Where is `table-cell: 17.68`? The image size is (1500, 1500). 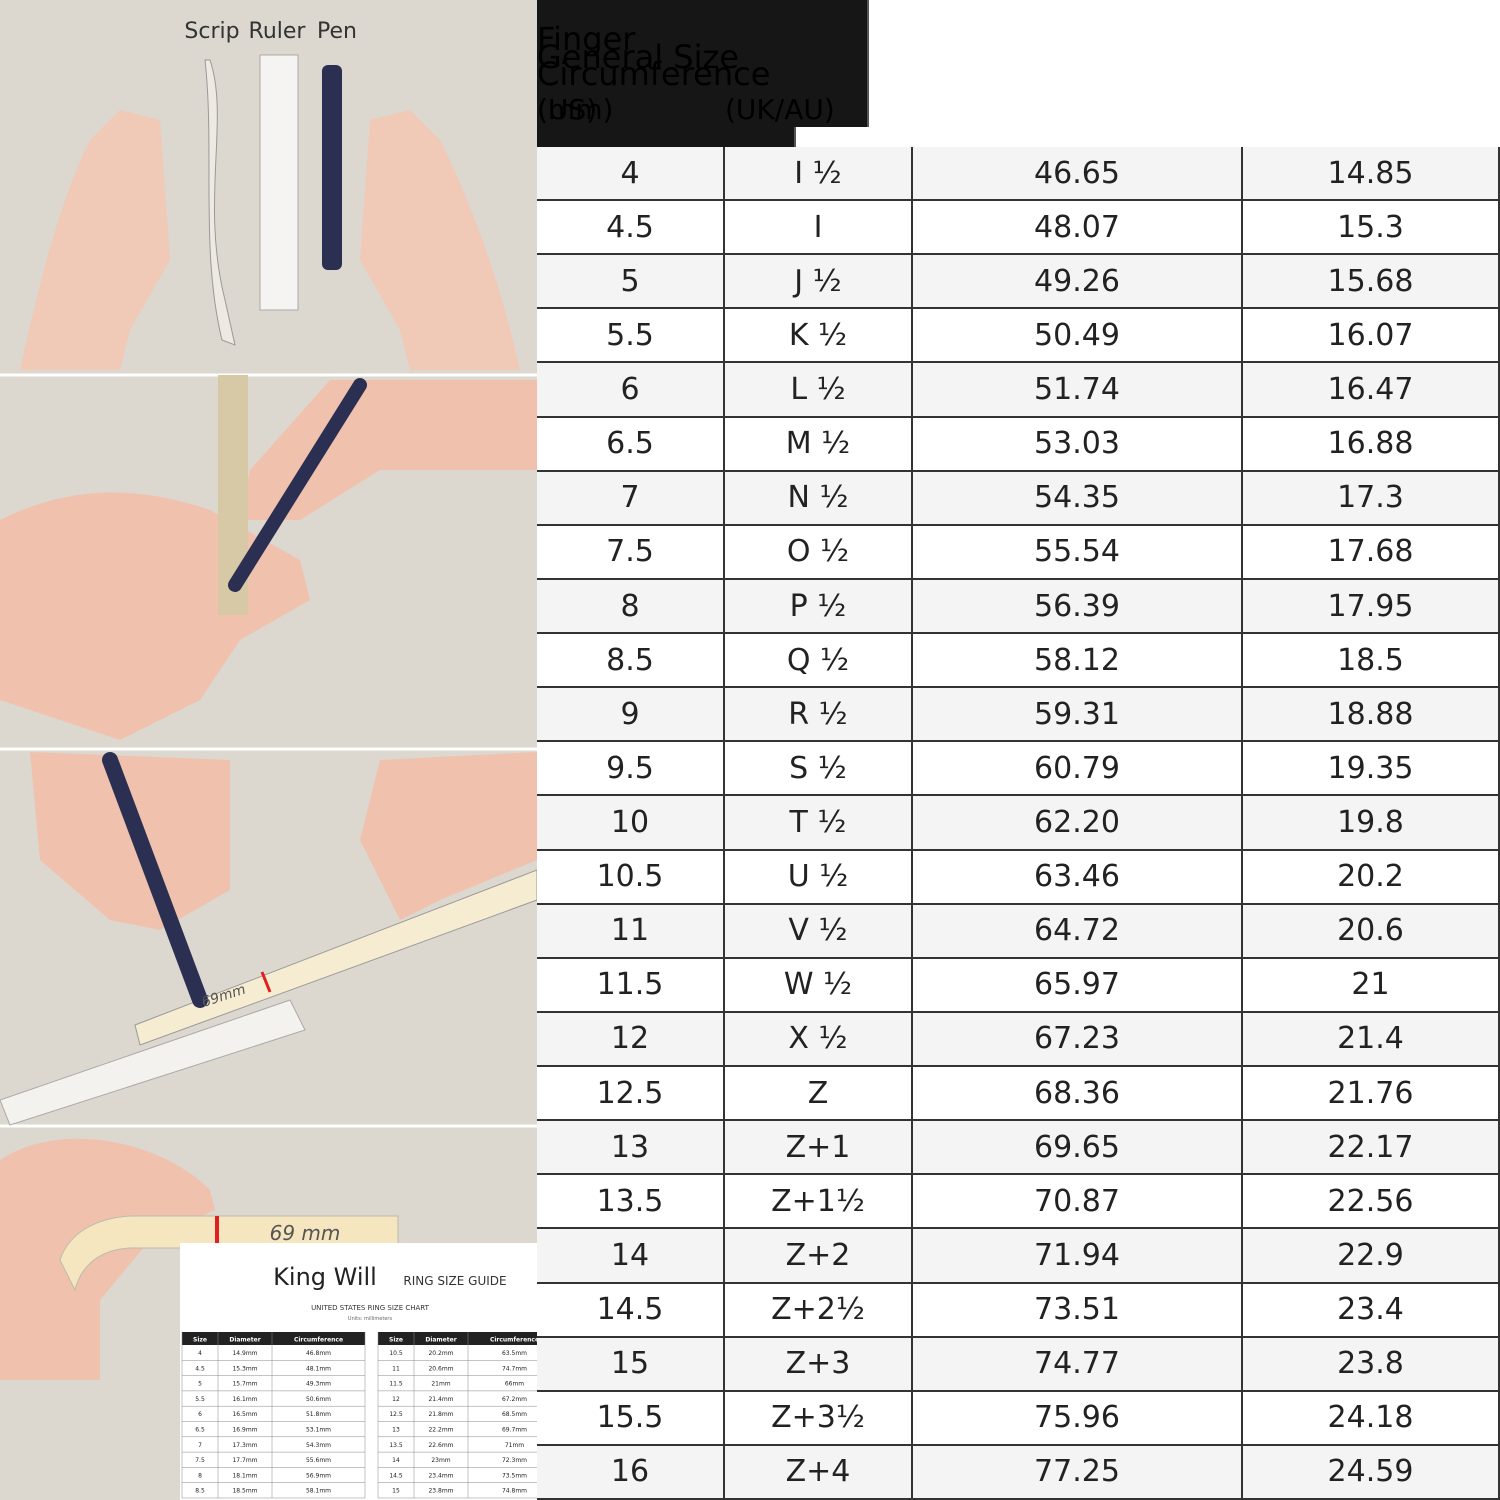
table-cell: 17.68 is located at coordinates (1371, 552).